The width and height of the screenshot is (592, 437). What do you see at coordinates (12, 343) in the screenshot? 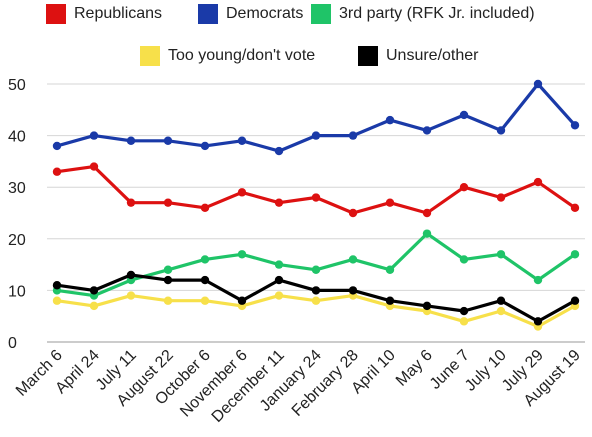
I see `y-tick-label-0: 0` at bounding box center [12, 343].